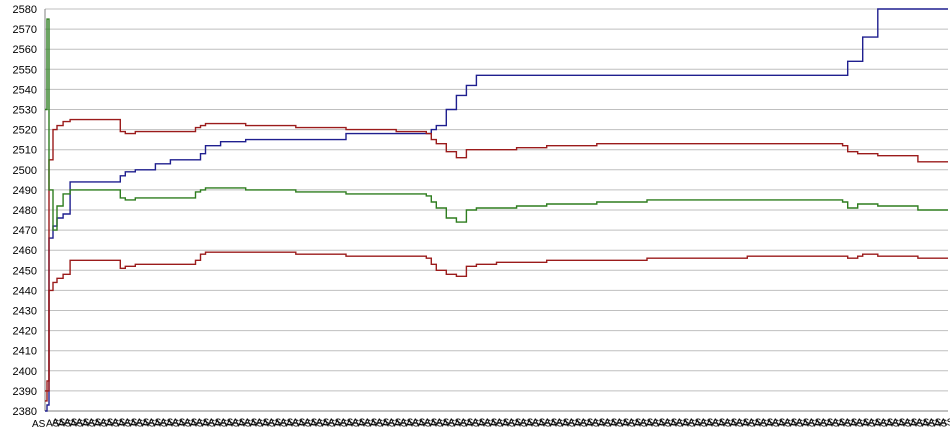 The width and height of the screenshot is (950, 435). I want to click on y-tick-label: 2410, so click(25, 352).